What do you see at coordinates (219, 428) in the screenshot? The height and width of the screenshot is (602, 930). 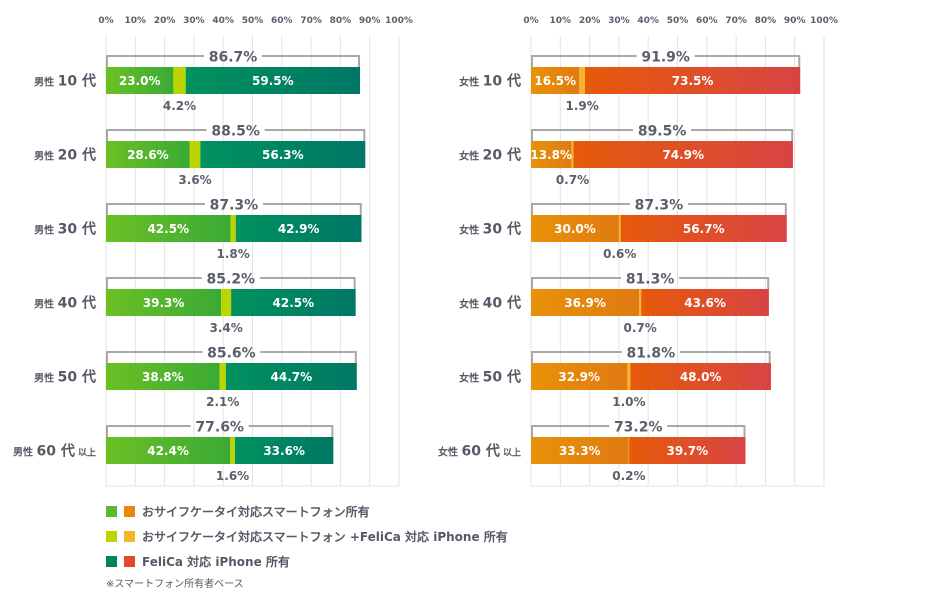 I see `total-label: 77.6%` at bounding box center [219, 428].